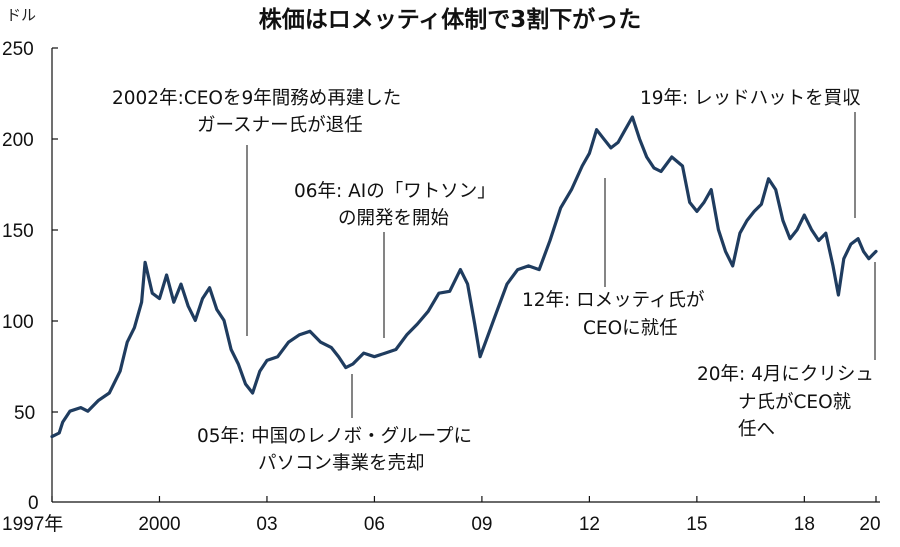 This screenshot has width=900, height=547. I want to click on y-tick-label: 250, so click(18, 49).